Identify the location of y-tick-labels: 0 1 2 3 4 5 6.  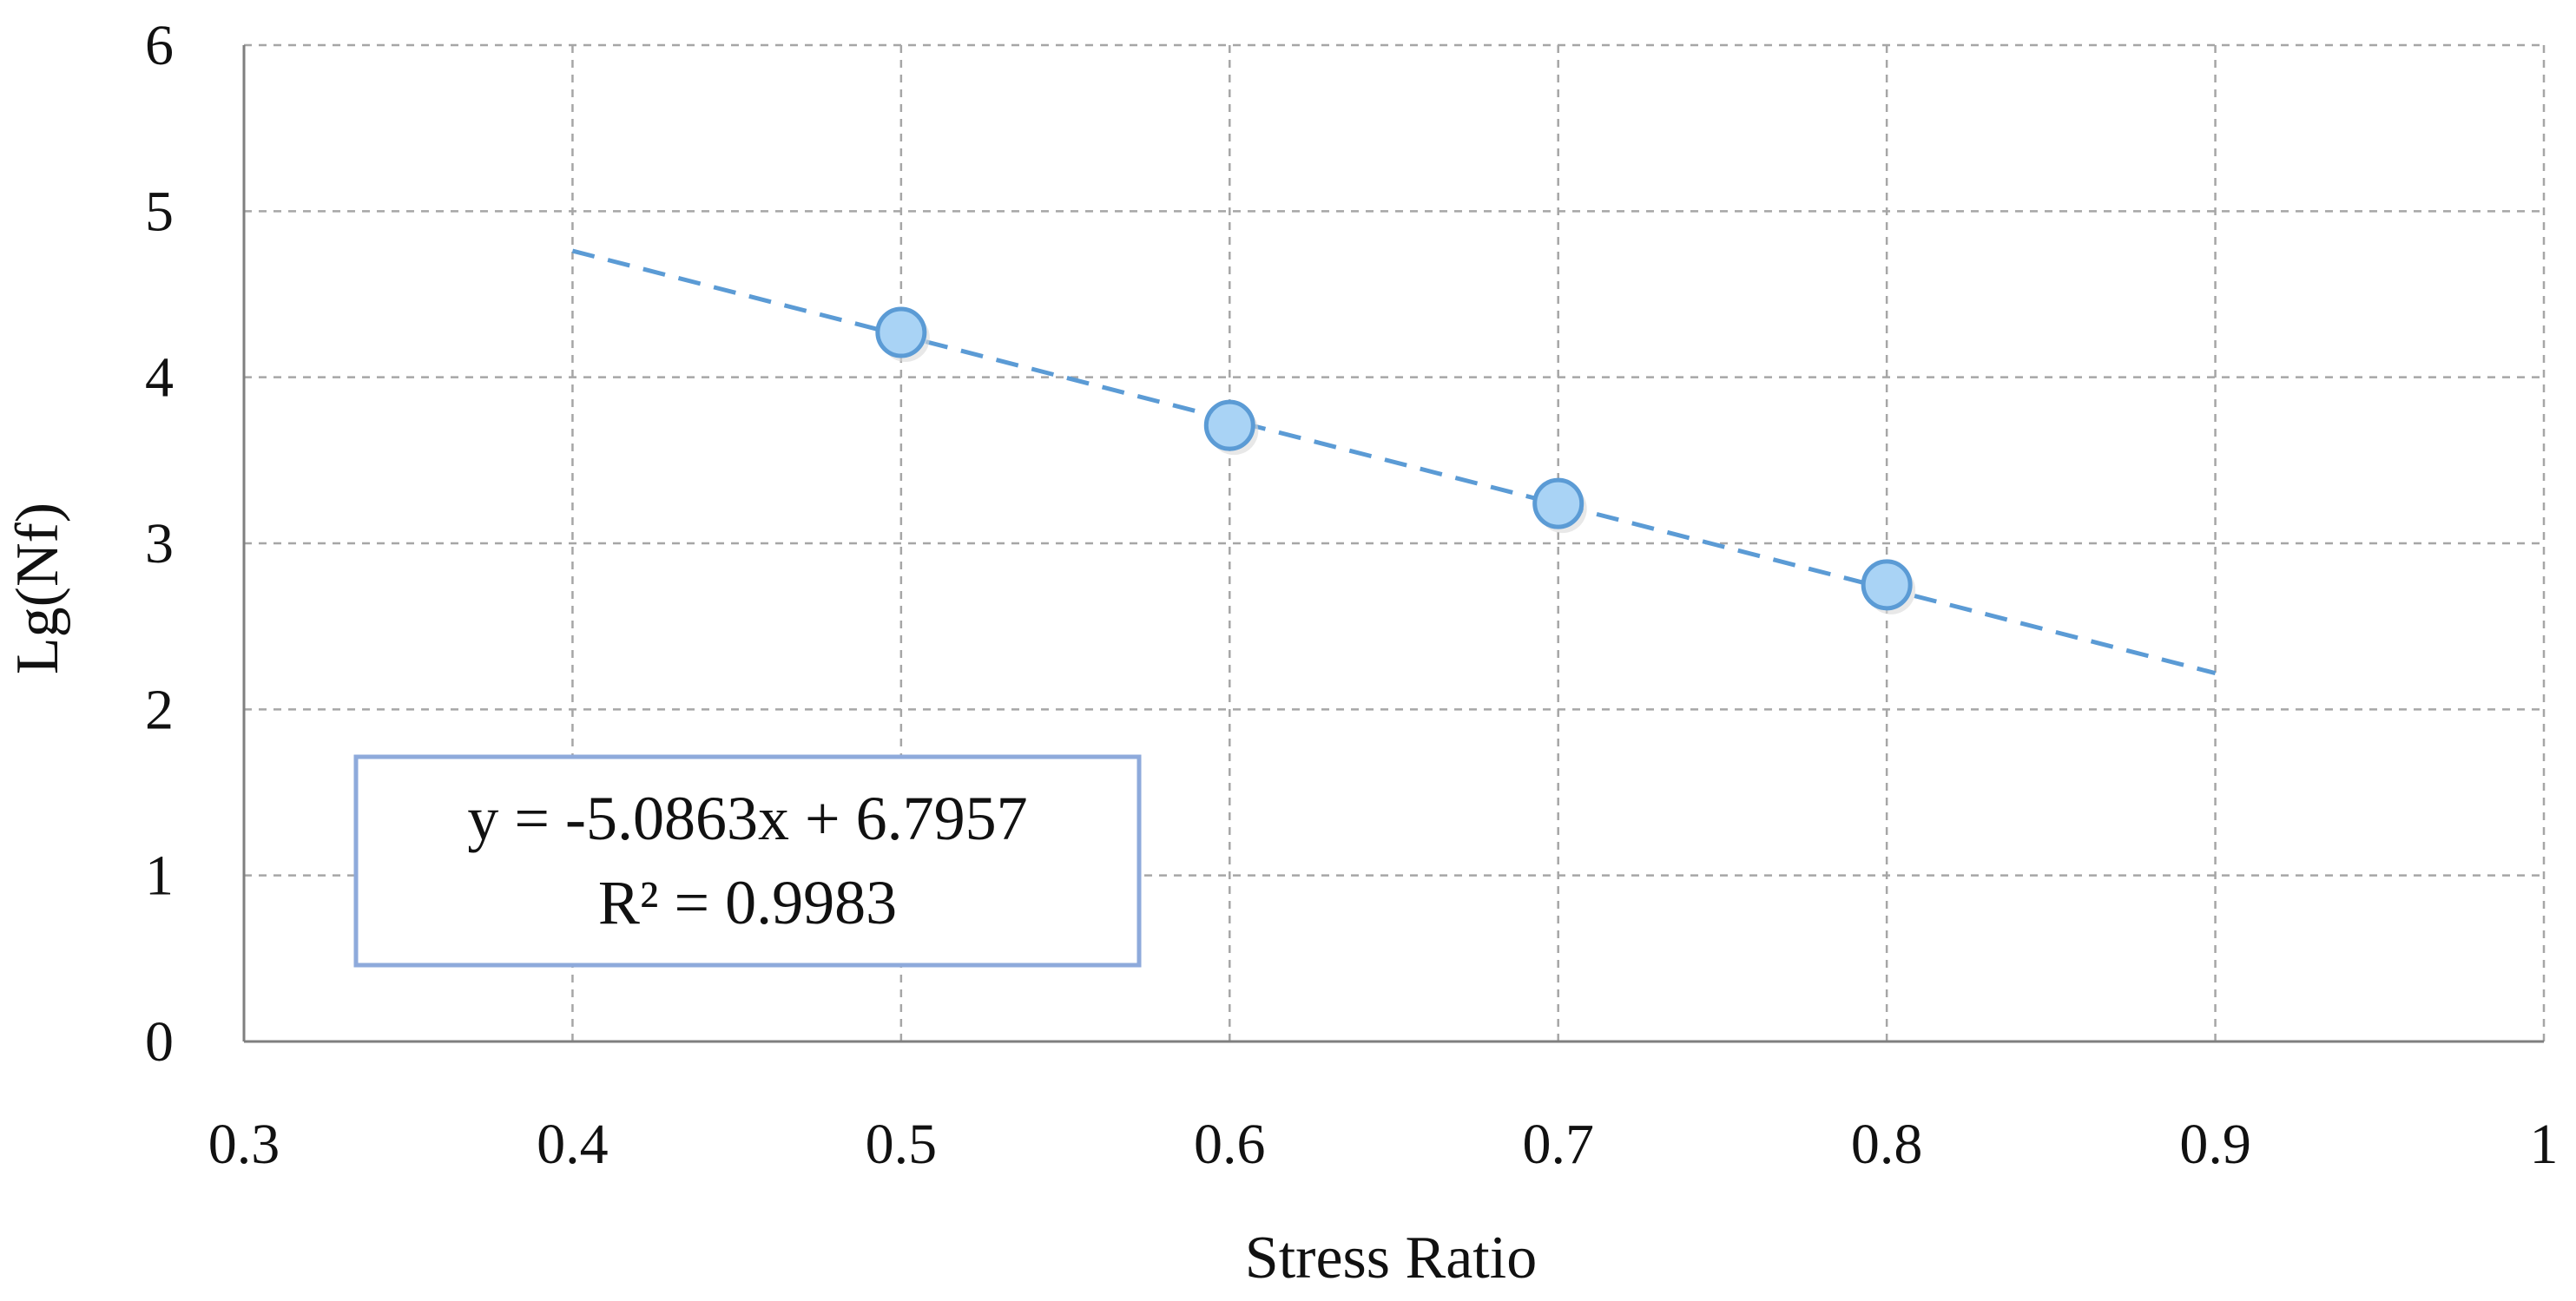
(159, 544).